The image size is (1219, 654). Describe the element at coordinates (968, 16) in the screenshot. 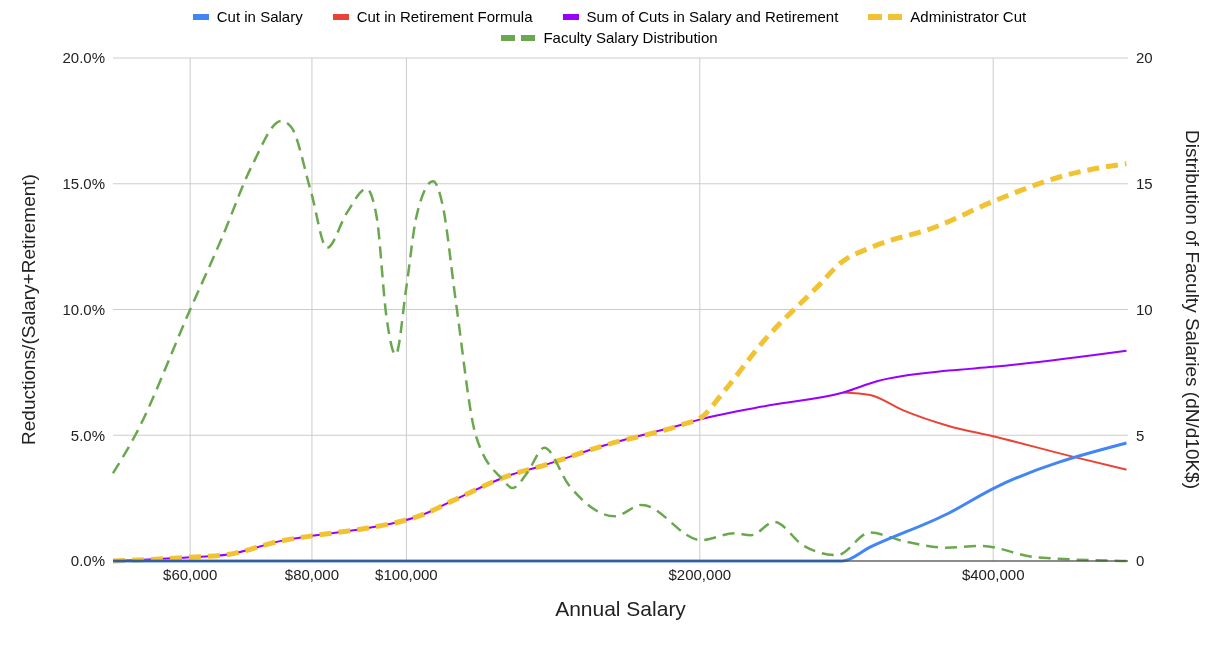

I see `legend-label: Administrator Cut` at that location.